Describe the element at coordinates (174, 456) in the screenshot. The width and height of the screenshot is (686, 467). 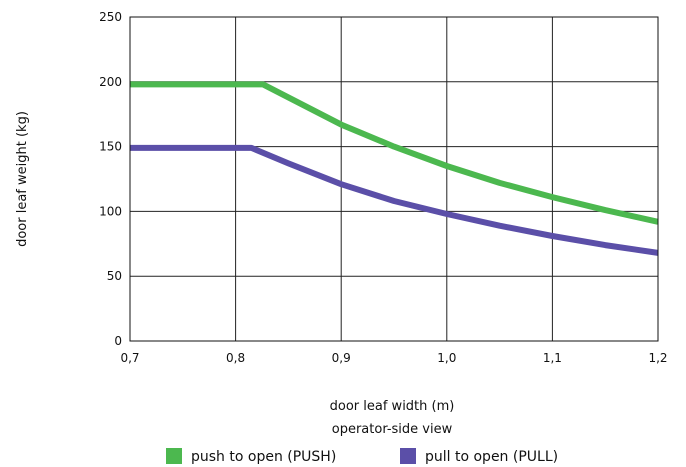
I see `legend-swatch-push` at that location.